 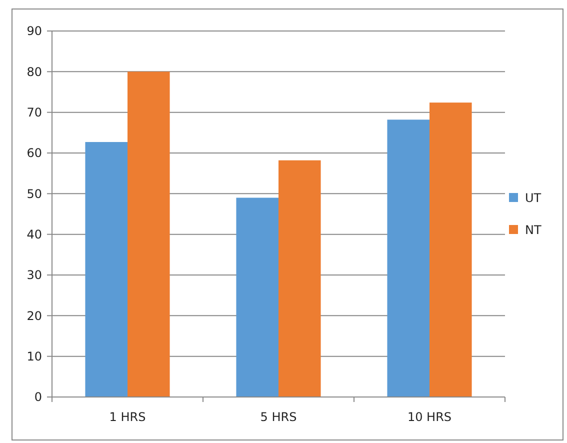 What do you see at coordinates (533, 230) in the screenshot?
I see `legend-label: NT` at bounding box center [533, 230].